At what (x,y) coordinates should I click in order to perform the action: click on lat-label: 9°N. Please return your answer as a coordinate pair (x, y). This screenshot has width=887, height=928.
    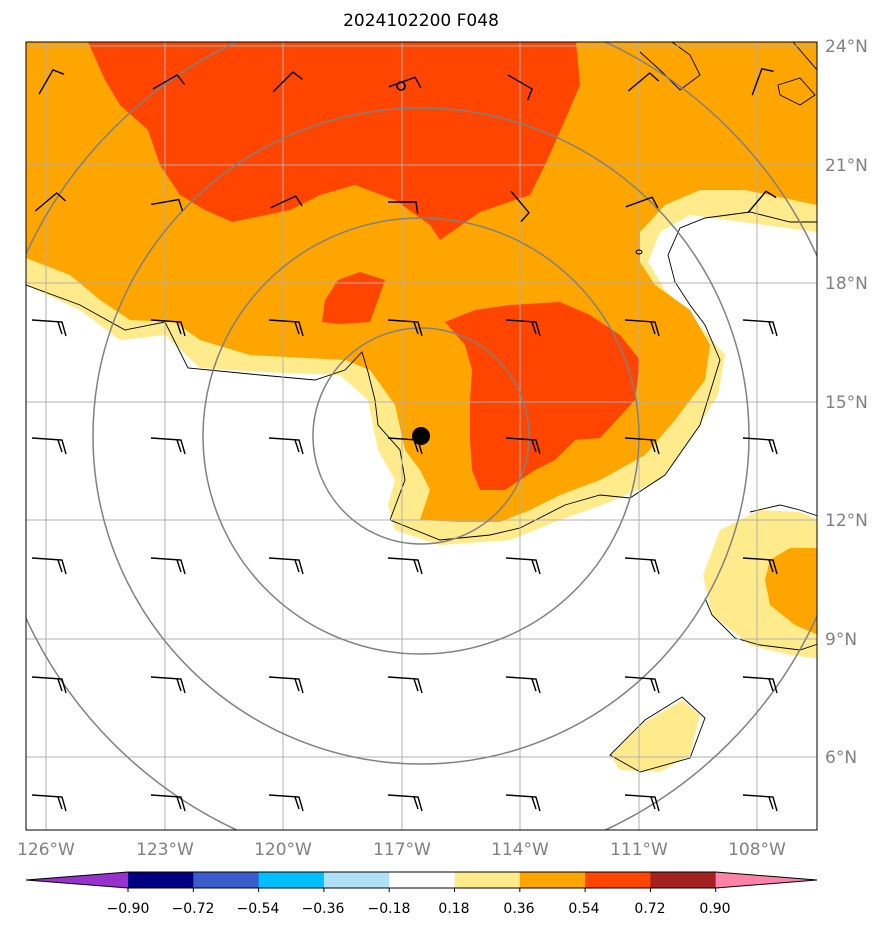
    Looking at the image, I should click on (841, 640).